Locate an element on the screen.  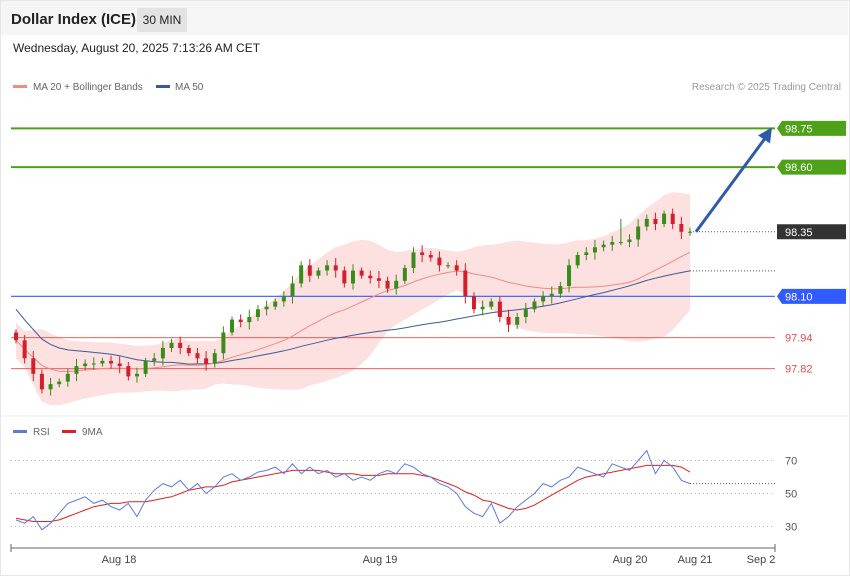
legend-label-rsi: RSI is located at coordinates (41, 432).